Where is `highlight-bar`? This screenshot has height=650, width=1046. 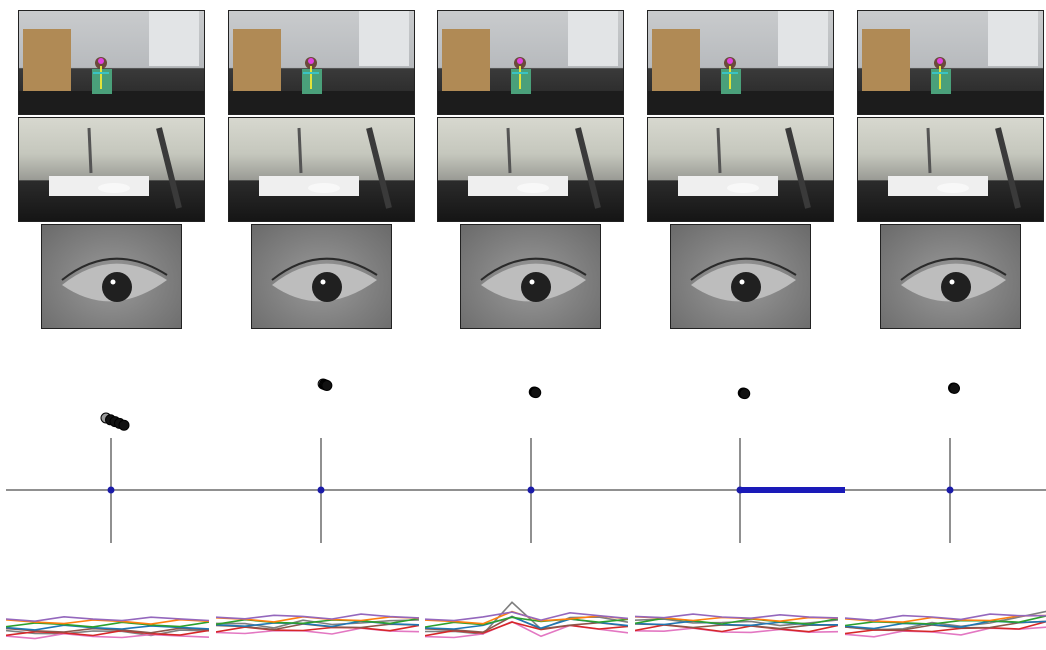
highlight-bar is located at coordinates (792, 490).